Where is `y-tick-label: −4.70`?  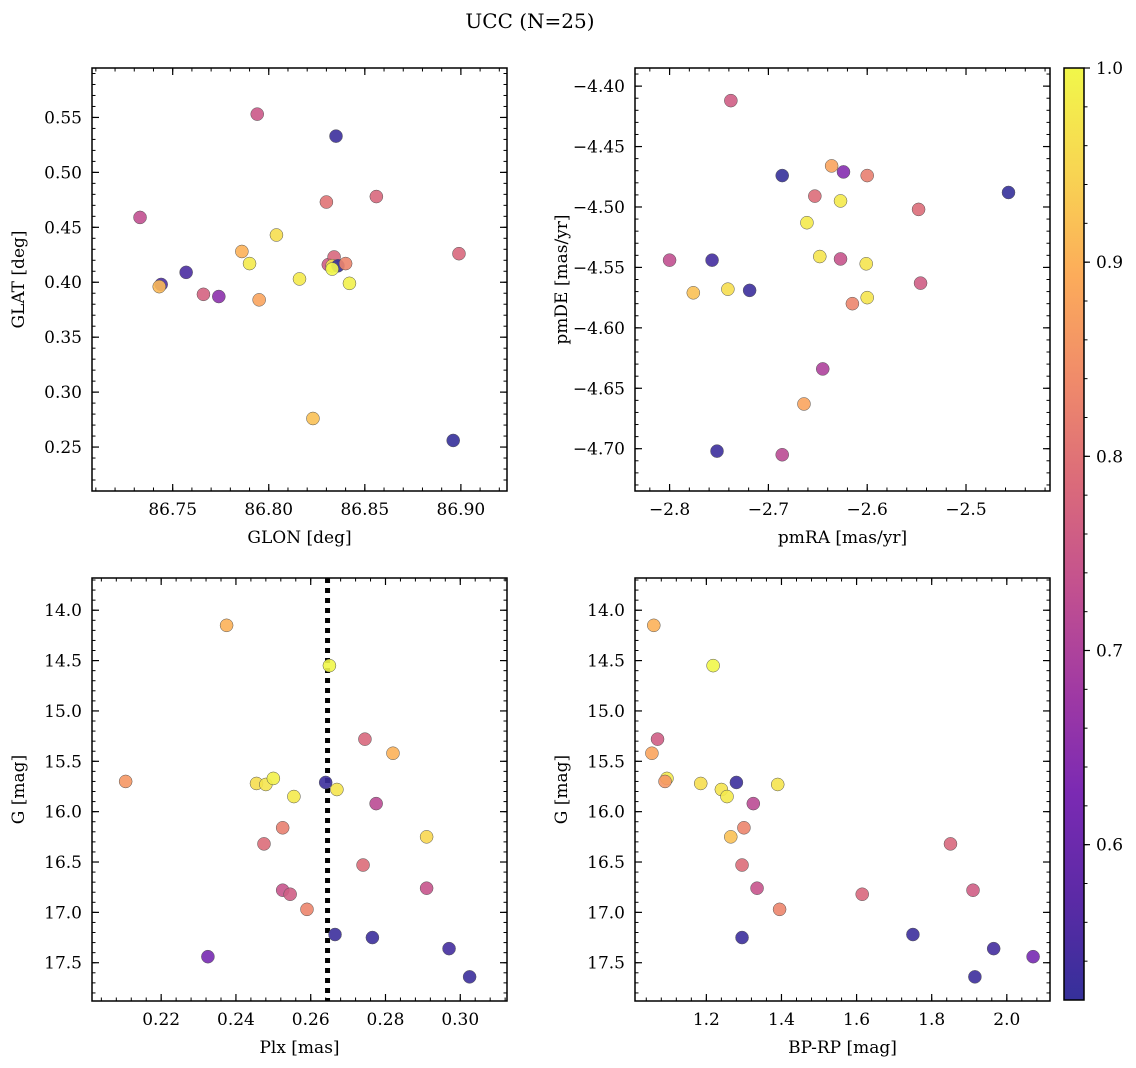 y-tick-label: −4.70 is located at coordinates (599, 450).